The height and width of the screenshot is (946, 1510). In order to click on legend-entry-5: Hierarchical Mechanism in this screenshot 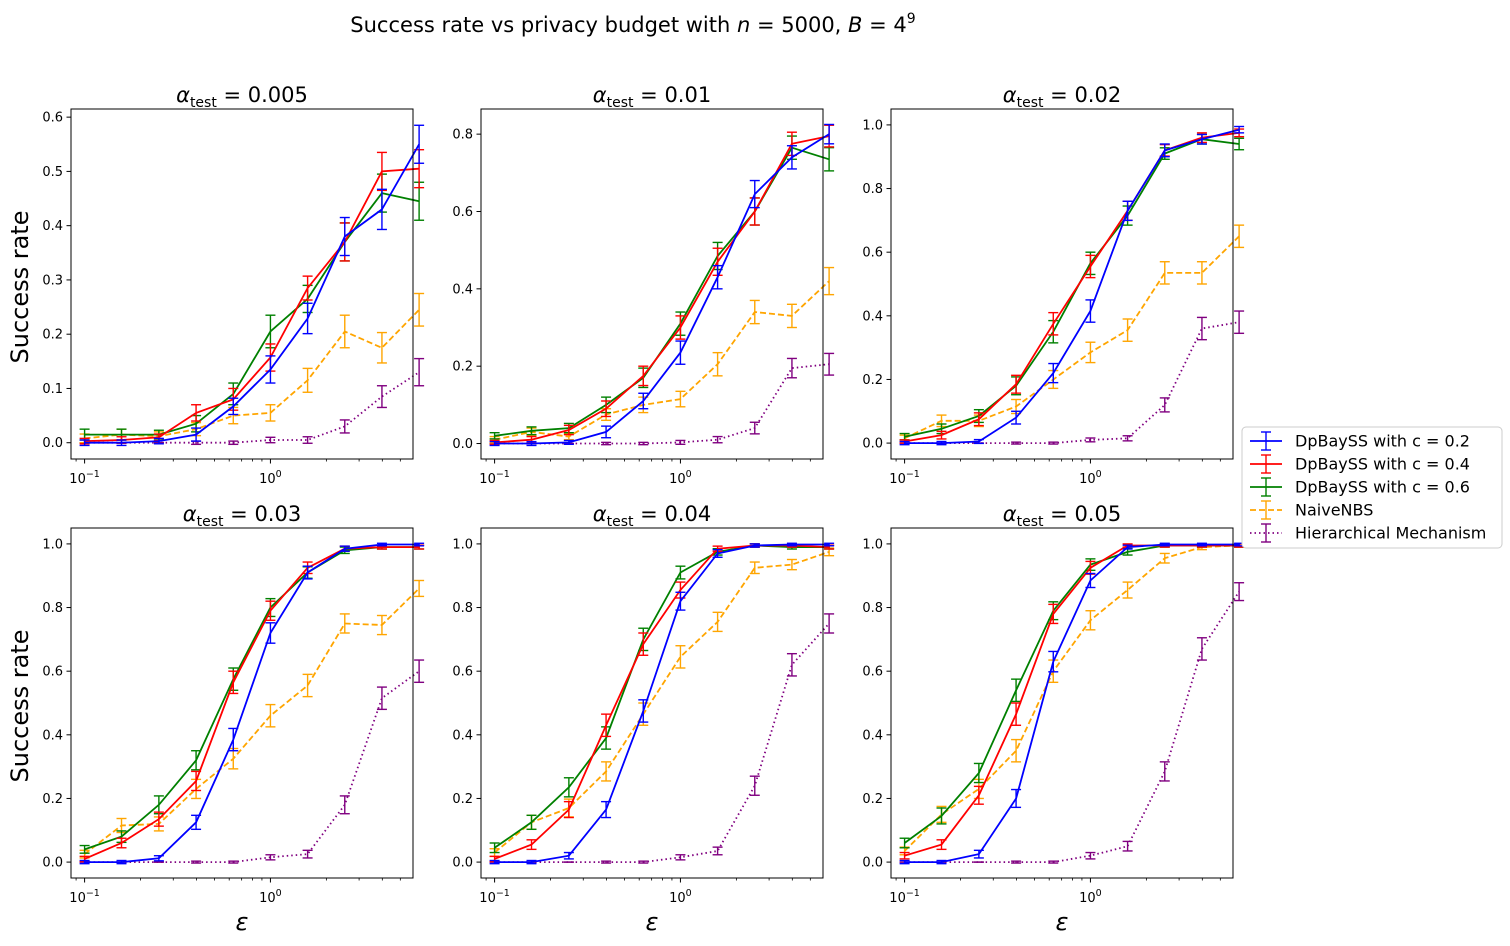, I will do `click(1368, 533)`.